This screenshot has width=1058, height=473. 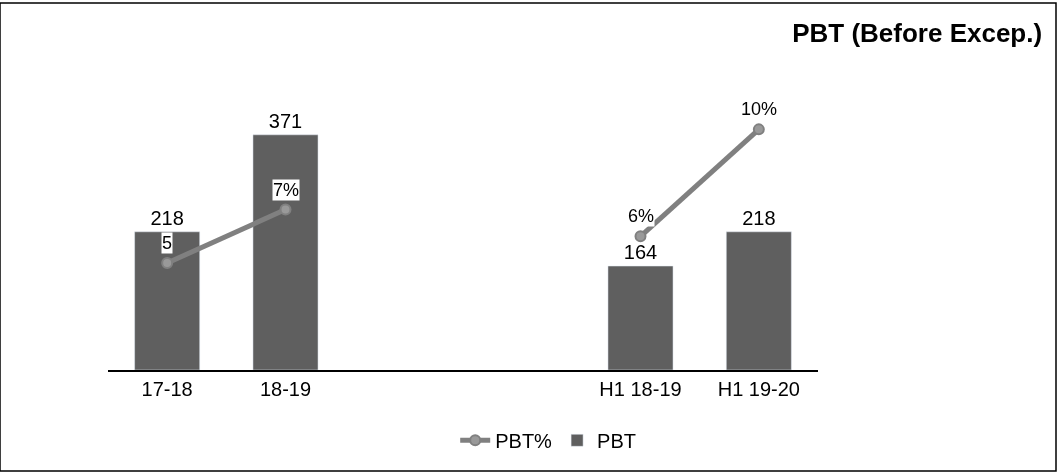 What do you see at coordinates (917, 33) in the screenshot?
I see `text: PBT (Before Excep.)` at bounding box center [917, 33].